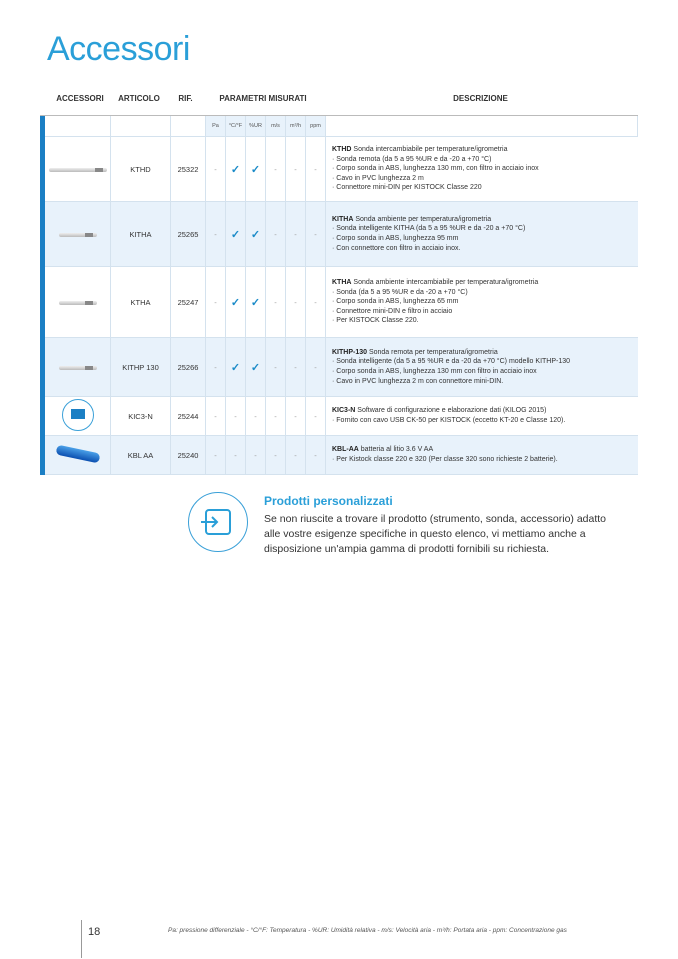 The image size is (678, 959). I want to click on articolo-cell: KTHA, so click(140, 302).